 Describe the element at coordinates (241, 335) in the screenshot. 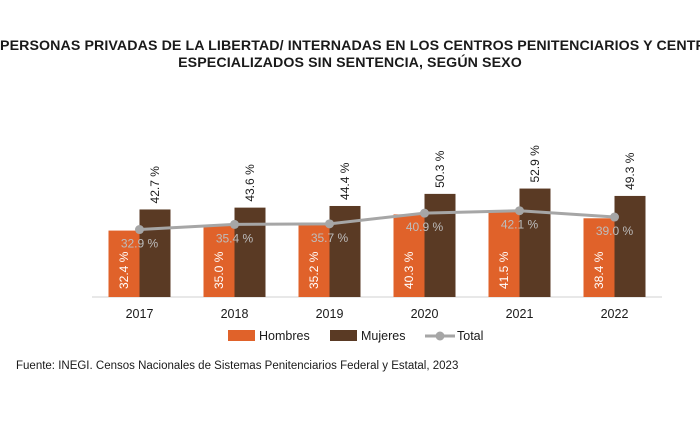

I see `legend-swatch-hombres` at that location.